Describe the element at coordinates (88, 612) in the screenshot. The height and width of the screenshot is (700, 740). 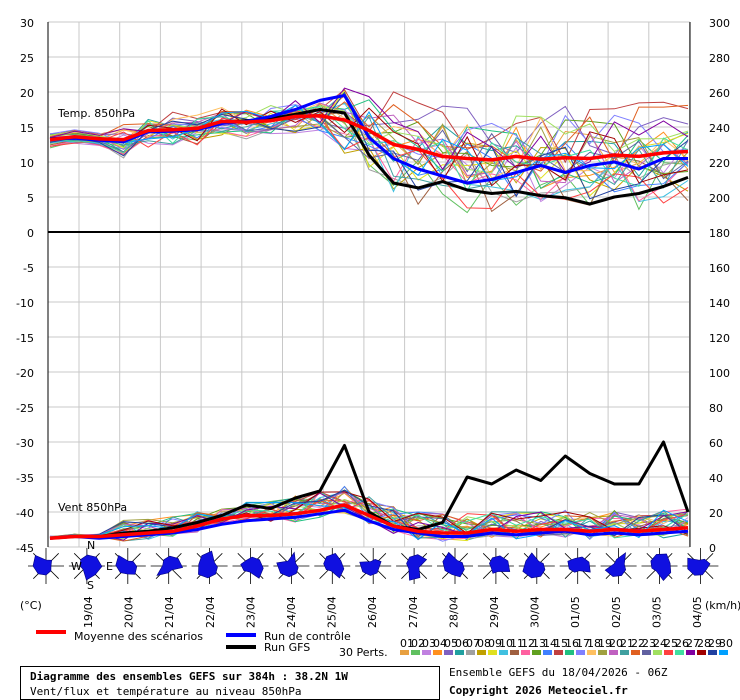
I see `x-date-label: 19/04` at that location.